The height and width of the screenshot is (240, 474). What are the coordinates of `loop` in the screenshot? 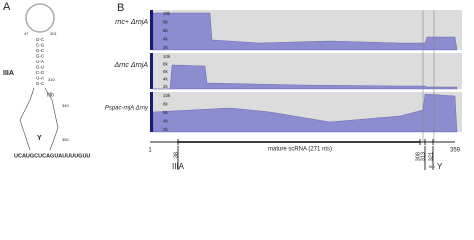 It's located at (40, 18).